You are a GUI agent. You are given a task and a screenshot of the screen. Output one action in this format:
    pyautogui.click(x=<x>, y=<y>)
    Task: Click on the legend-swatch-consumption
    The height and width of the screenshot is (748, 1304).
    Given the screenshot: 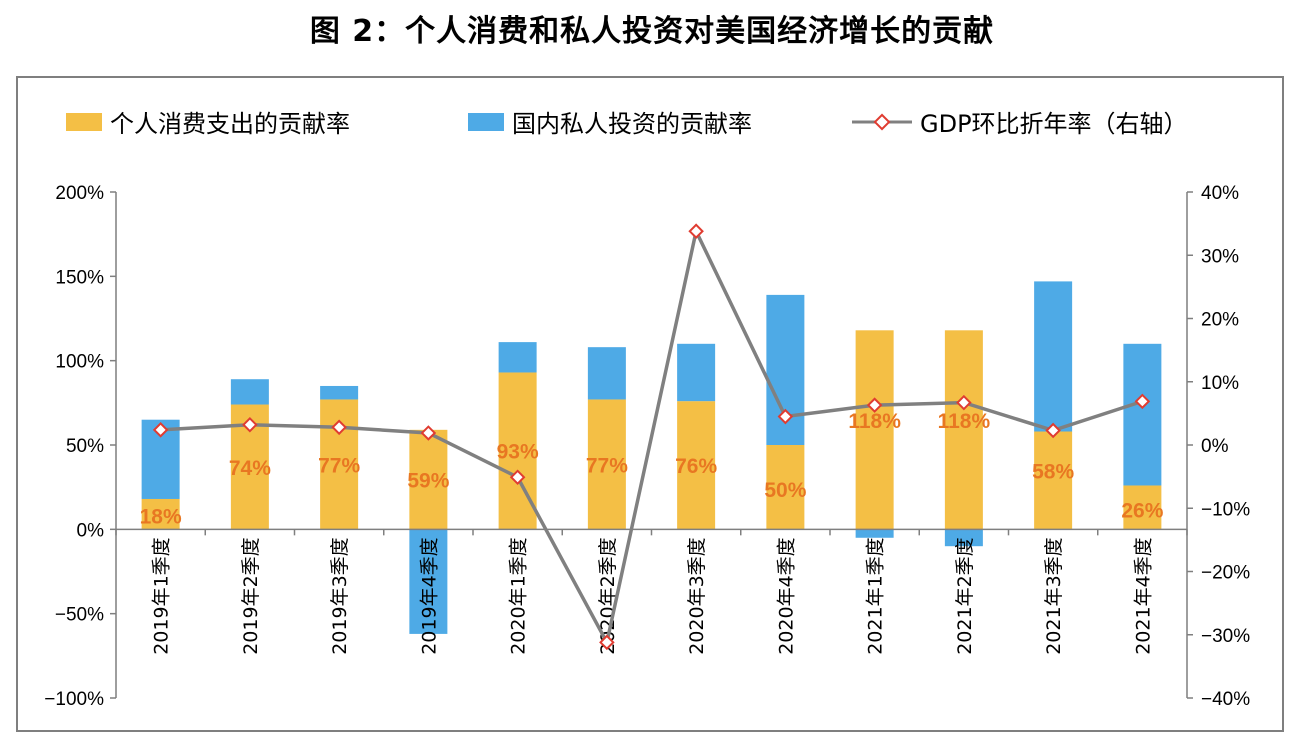 What is the action you would take?
    pyautogui.click(x=84, y=121)
    